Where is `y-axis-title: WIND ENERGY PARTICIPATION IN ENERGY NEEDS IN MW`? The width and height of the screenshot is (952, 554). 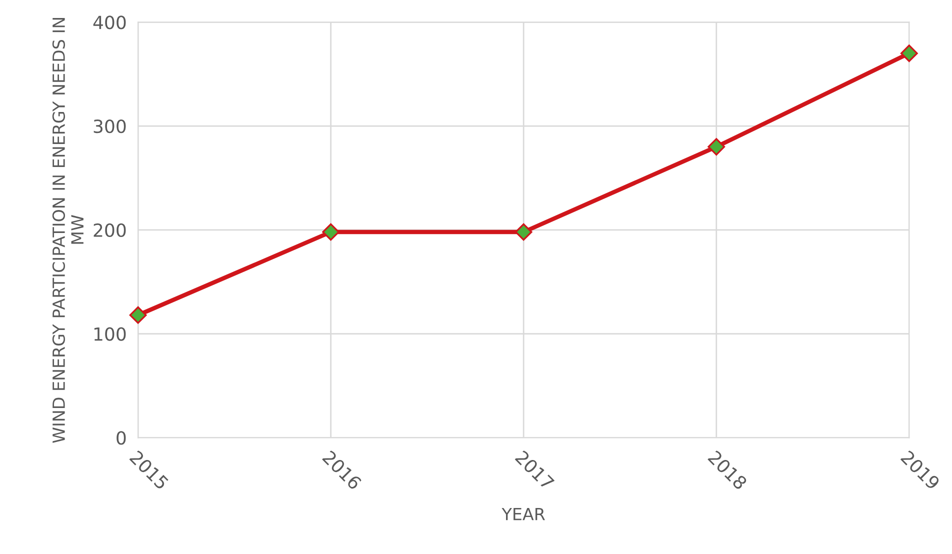 y-axis-title: WIND ENERGY PARTICIPATION IN ENERGY NEEDS IN MW is located at coordinates (68, 230).